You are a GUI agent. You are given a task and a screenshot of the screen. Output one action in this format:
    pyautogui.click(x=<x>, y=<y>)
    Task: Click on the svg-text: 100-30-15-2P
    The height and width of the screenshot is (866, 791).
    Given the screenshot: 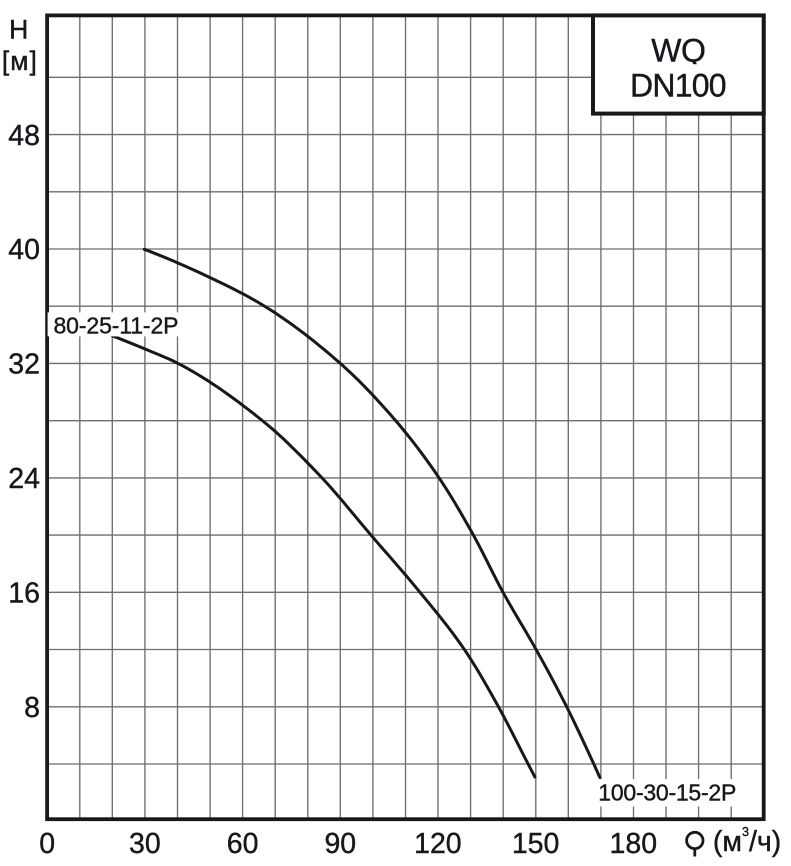 What is the action you would take?
    pyautogui.click(x=667, y=792)
    